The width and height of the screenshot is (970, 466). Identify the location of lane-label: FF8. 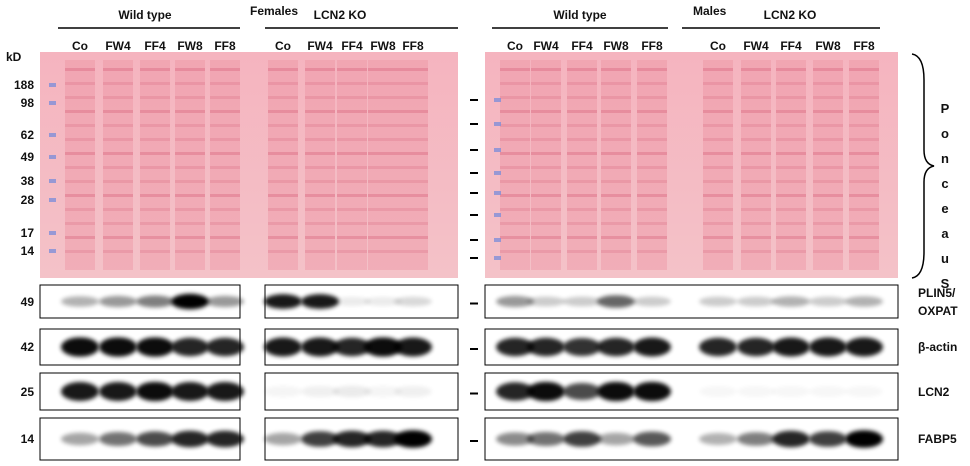
(864, 46).